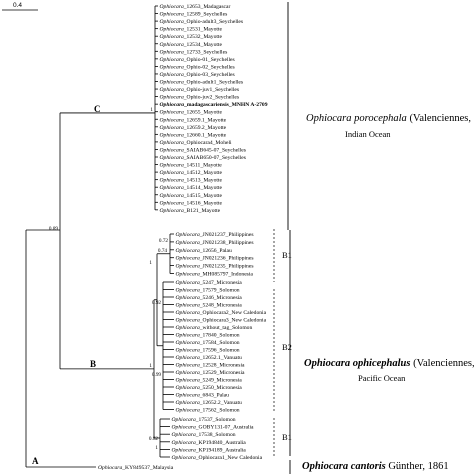 The width and height of the screenshot is (474, 474). Describe the element at coordinates (375, 466) in the screenshot. I see `species-cantoris: Ophiocara cantoris Günther, 1861` at that location.